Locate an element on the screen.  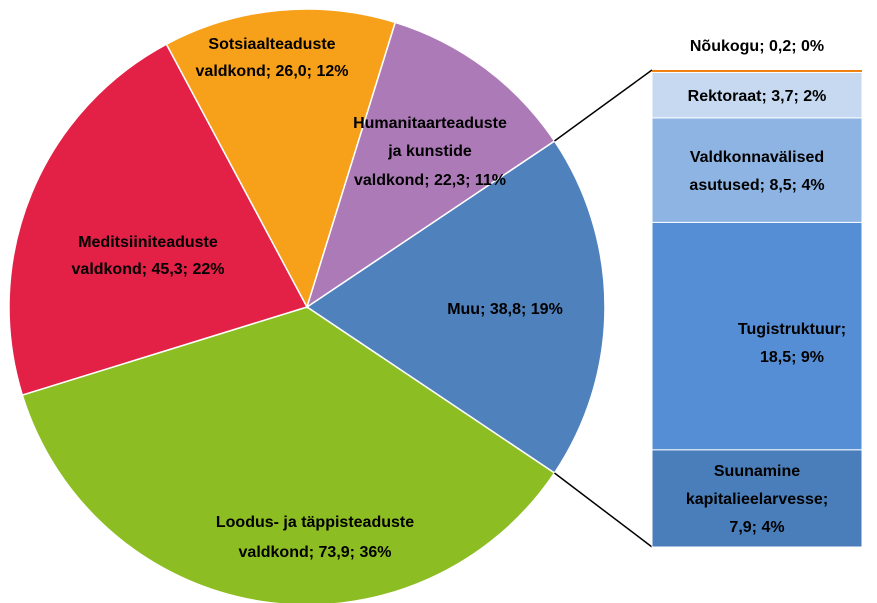
bar-label: Rektoraat; 3,7; 2% is located at coordinates (757, 96).